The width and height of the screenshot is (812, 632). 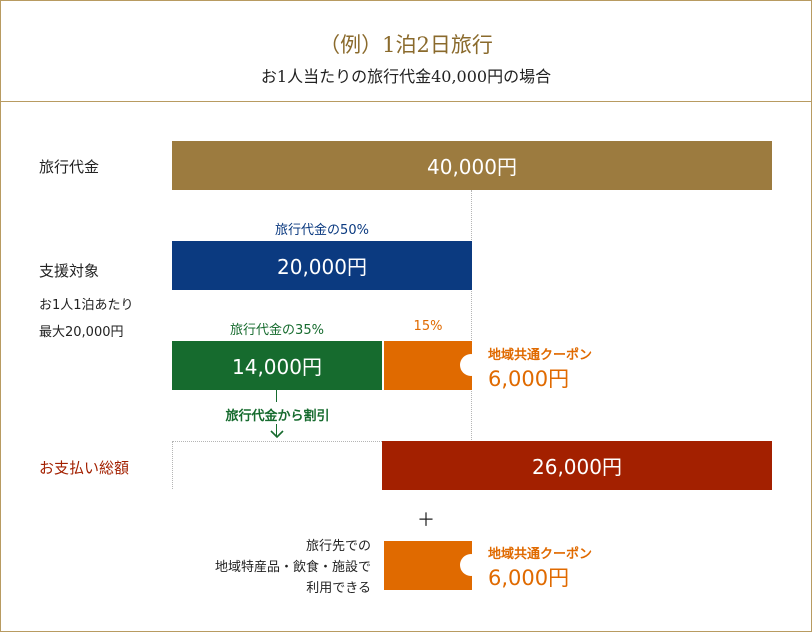 I want to click on support-note-2: 最大20,000円, so click(x=81, y=332).